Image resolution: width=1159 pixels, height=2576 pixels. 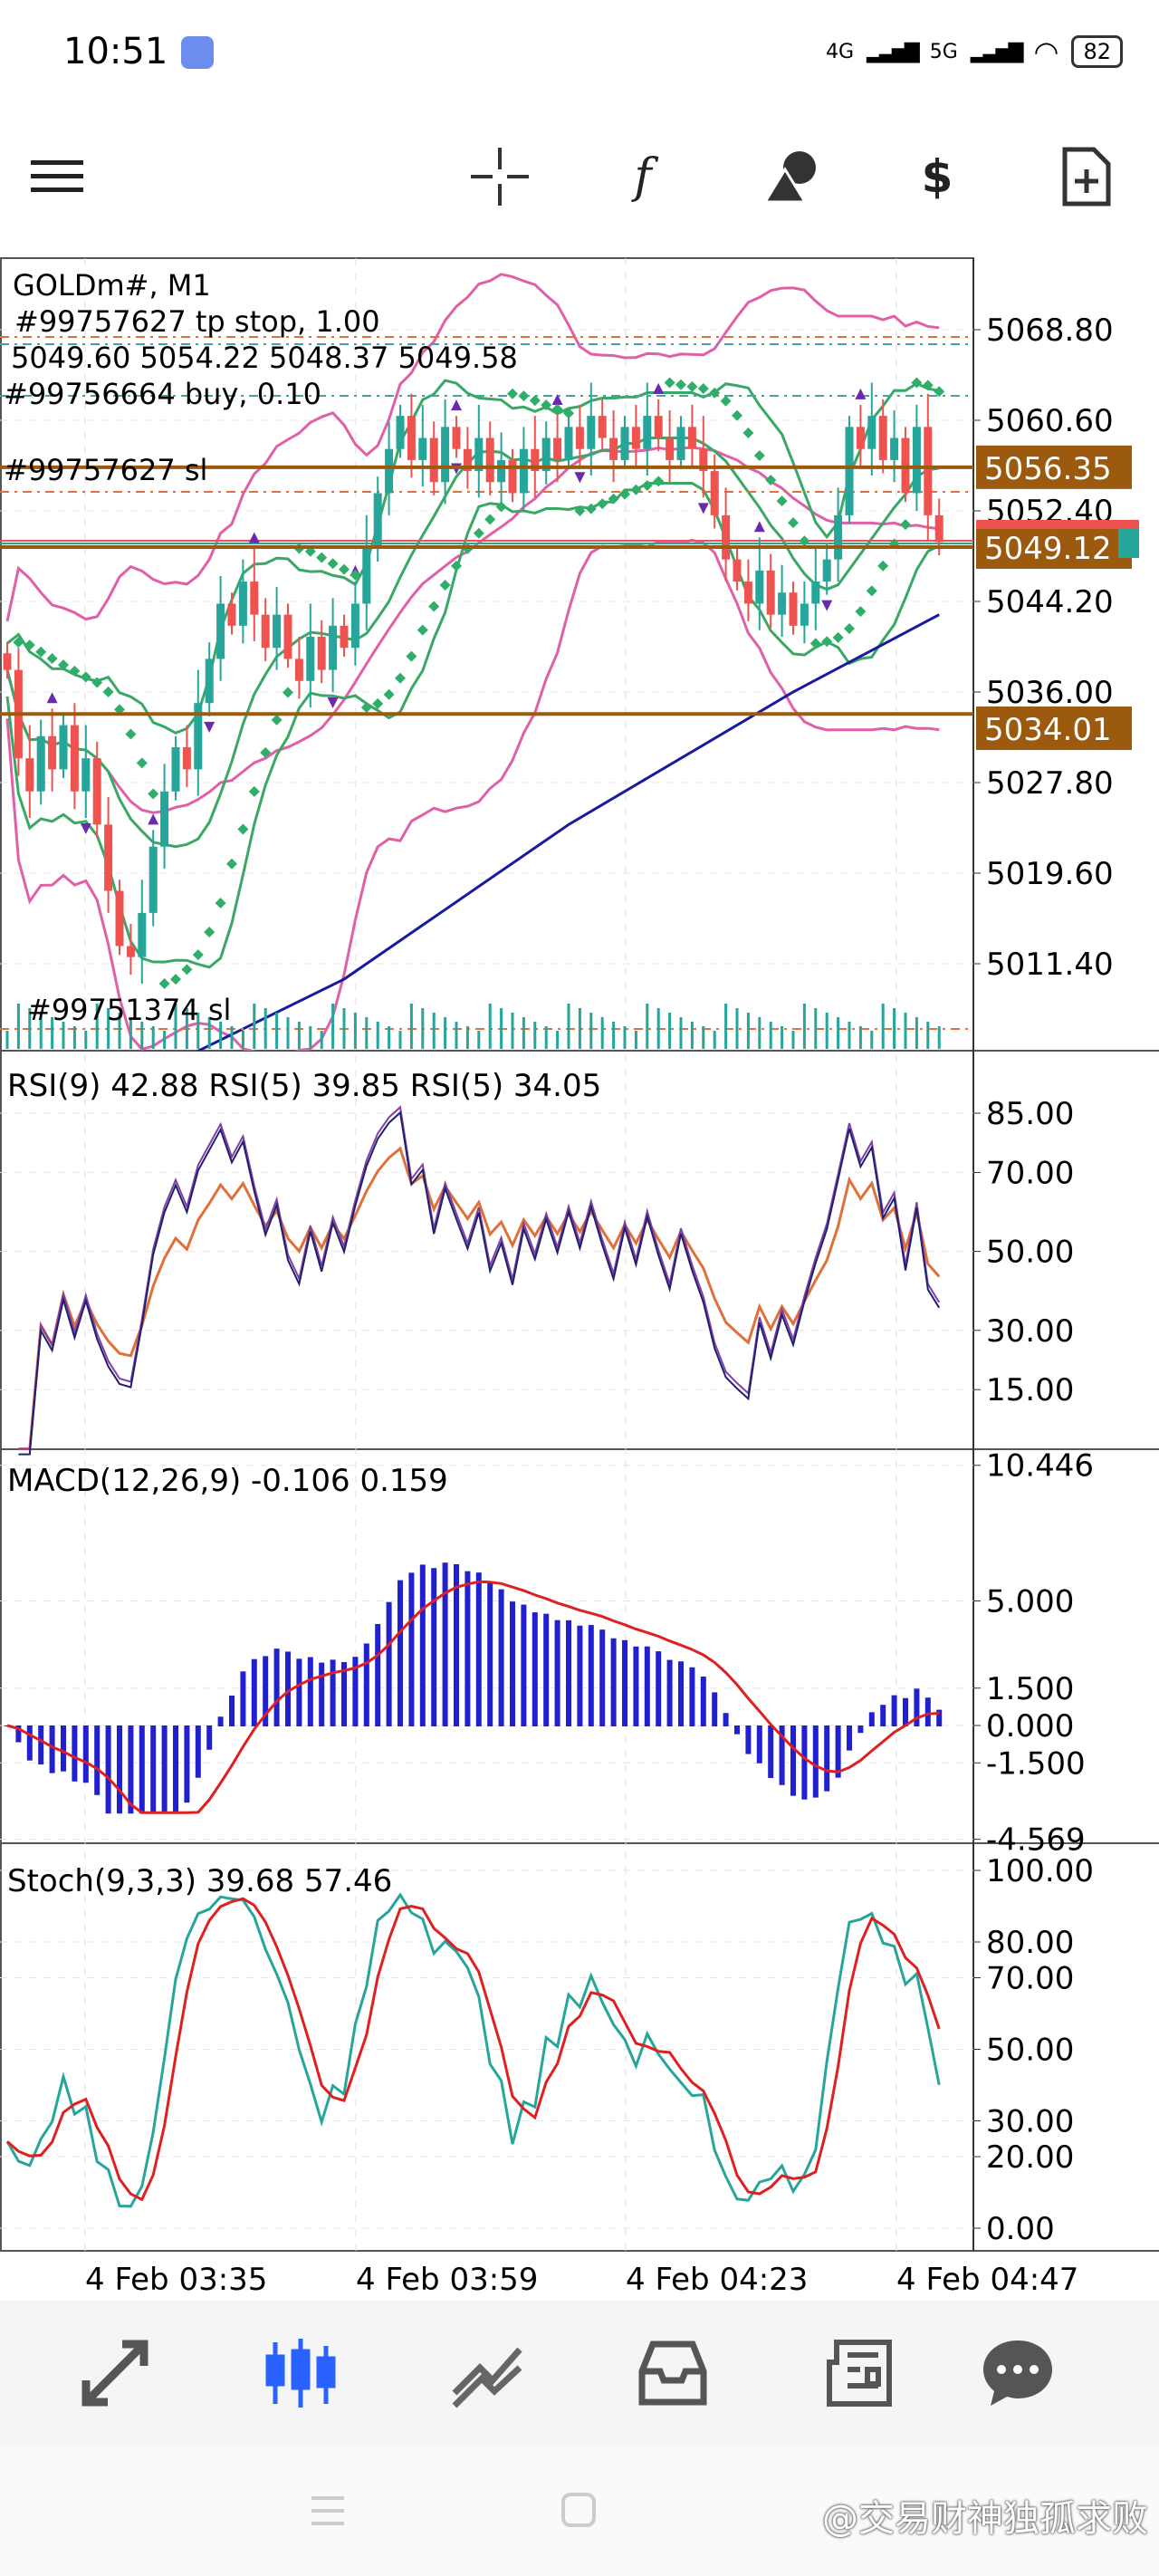 I want to click on rsi-tick-label: 85.00, so click(x=1030, y=1114).